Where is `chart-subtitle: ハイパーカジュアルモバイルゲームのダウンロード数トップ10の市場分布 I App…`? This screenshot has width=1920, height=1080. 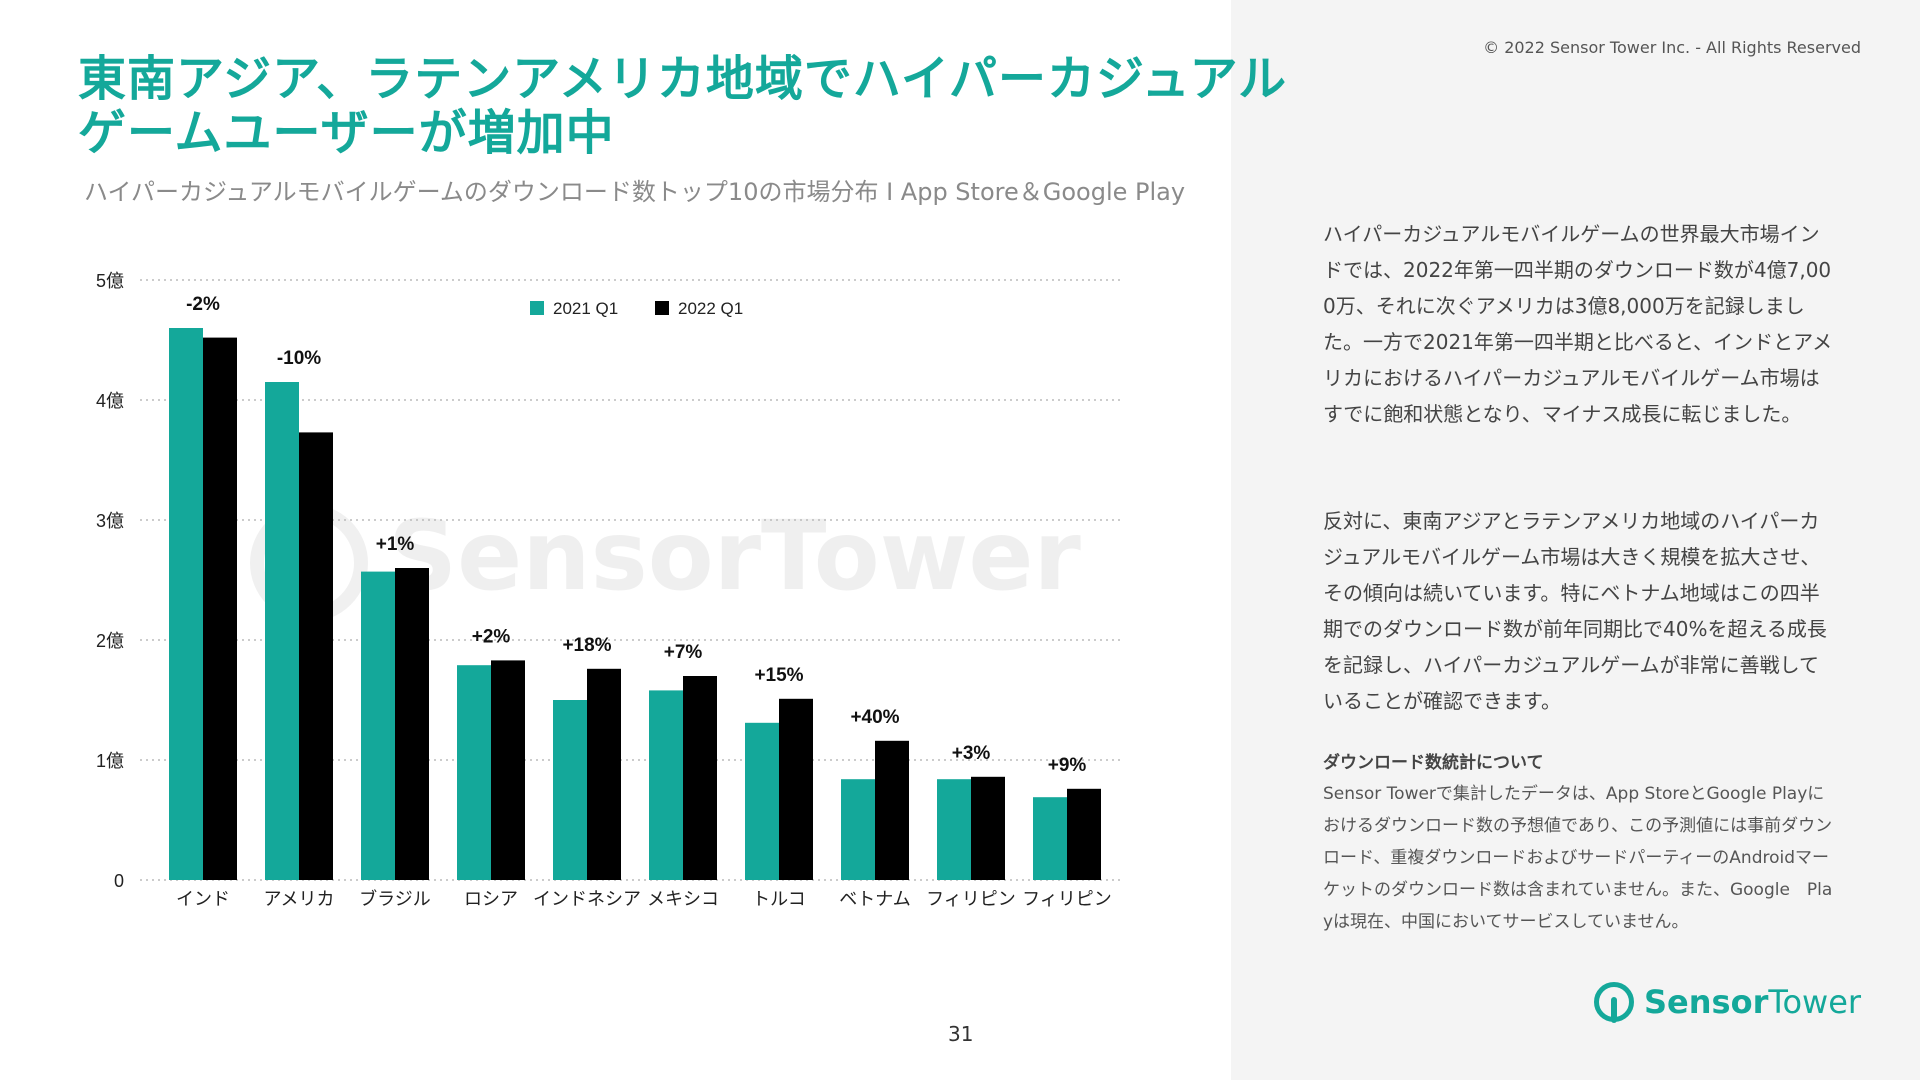
chart-subtitle: ハイパーカジュアルモバイルゲームのダウンロード数トップ10の市場分布 I App… is located at coordinates (635, 192).